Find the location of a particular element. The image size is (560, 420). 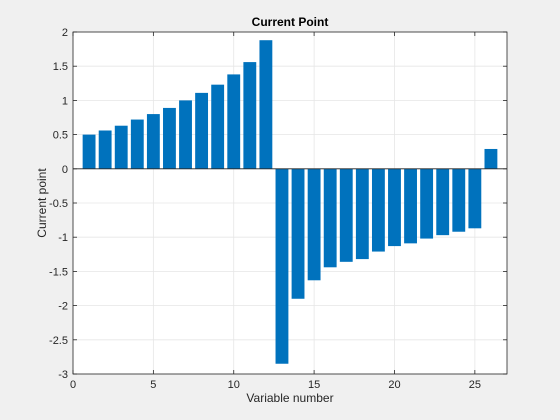

x-tick-label: 15 is located at coordinates (314, 385).